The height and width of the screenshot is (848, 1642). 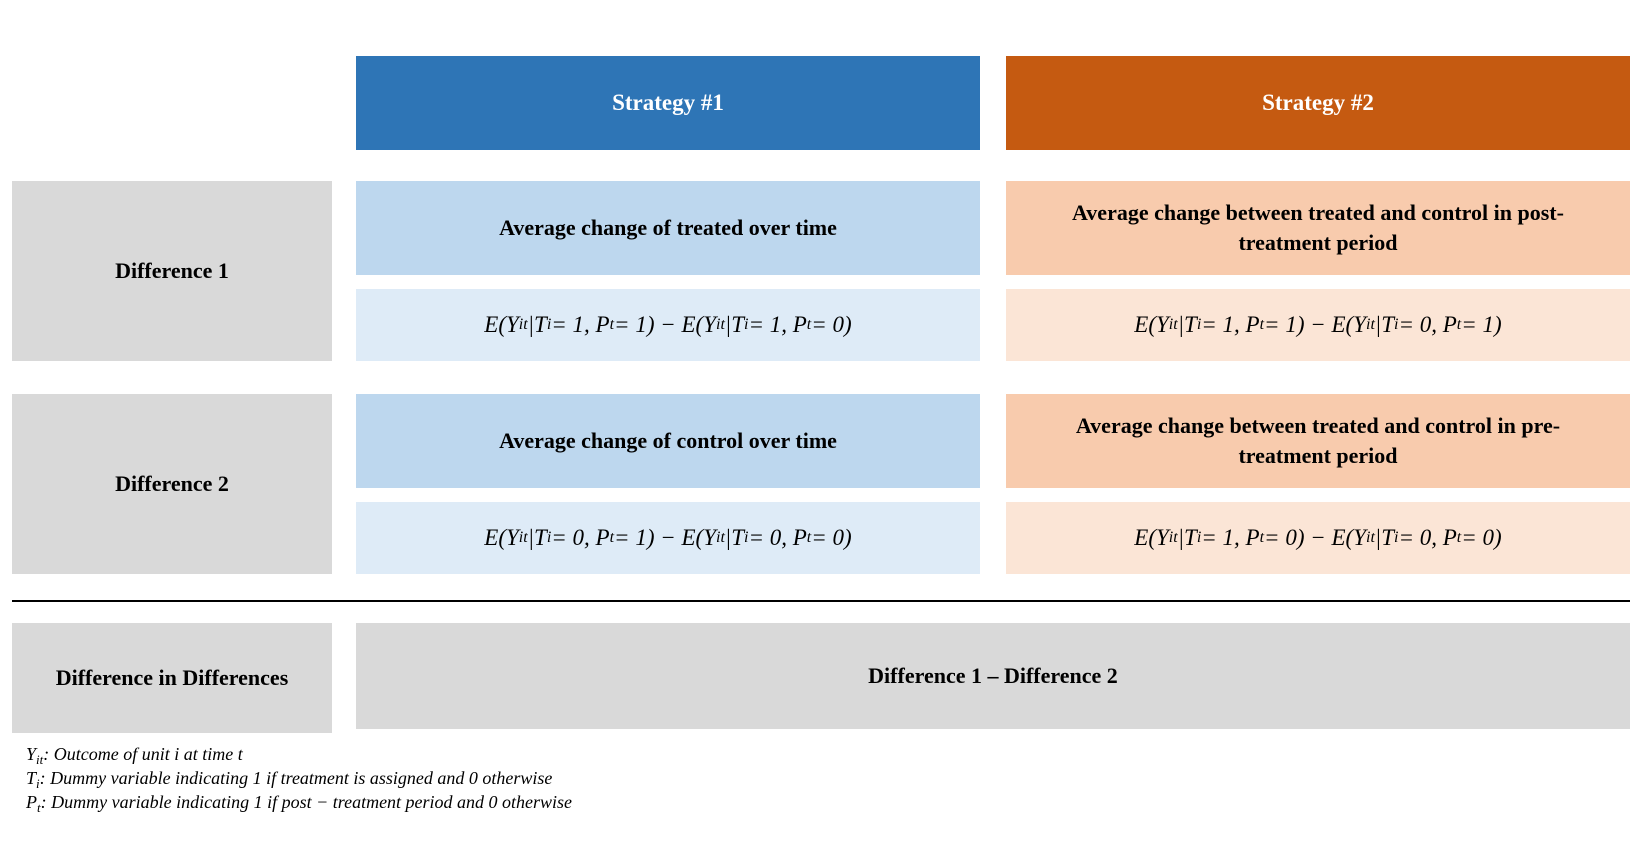 What do you see at coordinates (172, 271) in the screenshot?
I see `difference-1-label: Difference 1` at bounding box center [172, 271].